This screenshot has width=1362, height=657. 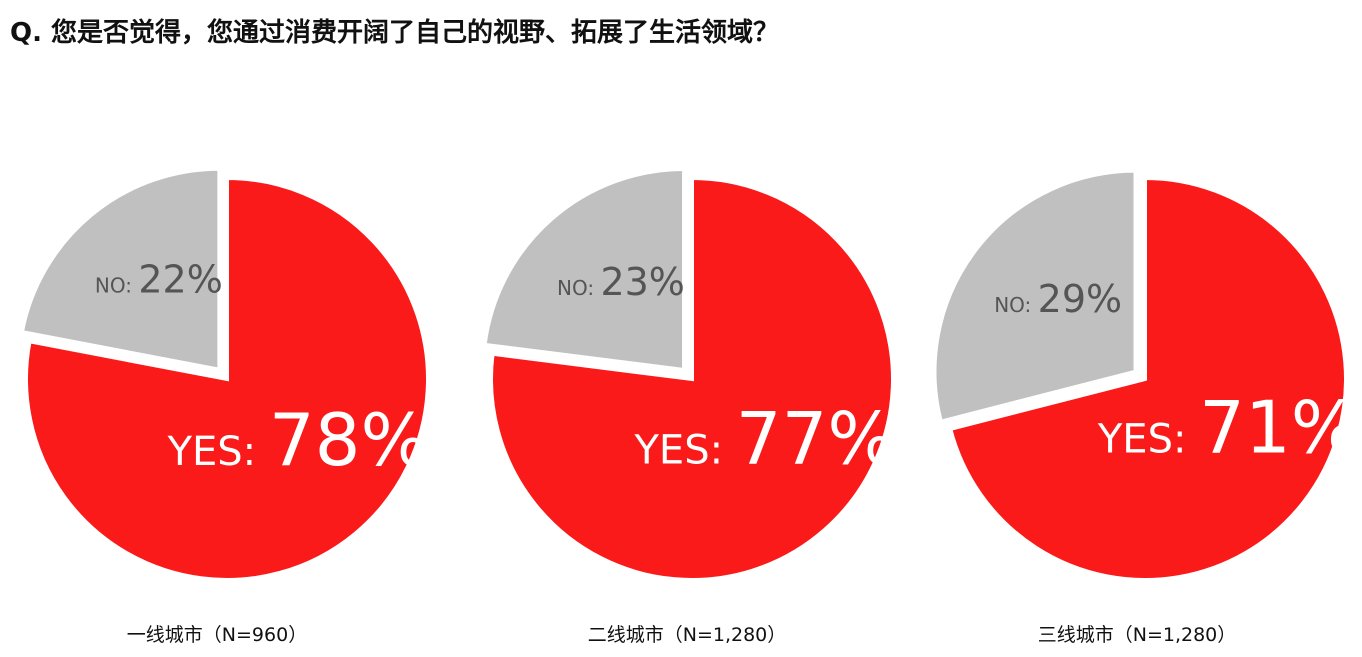 I want to click on no-label: NO: 29%, so click(x=1058, y=299).